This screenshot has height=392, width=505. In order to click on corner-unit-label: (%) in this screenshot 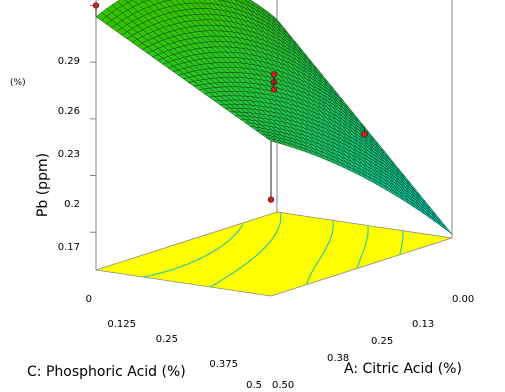, I will do `click(18, 83)`.